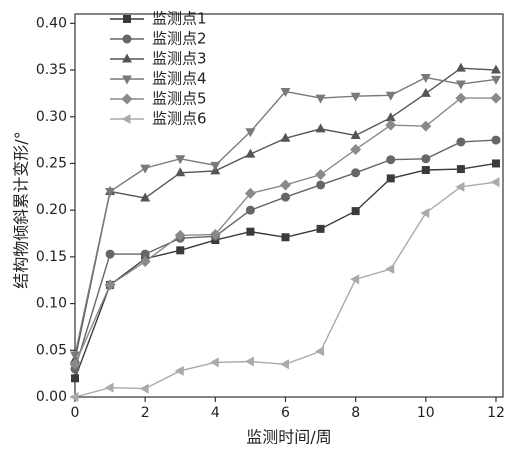  Describe the element at coordinates (51, 350) in the screenshot. I see `y-tick-label: 0.05` at that location.